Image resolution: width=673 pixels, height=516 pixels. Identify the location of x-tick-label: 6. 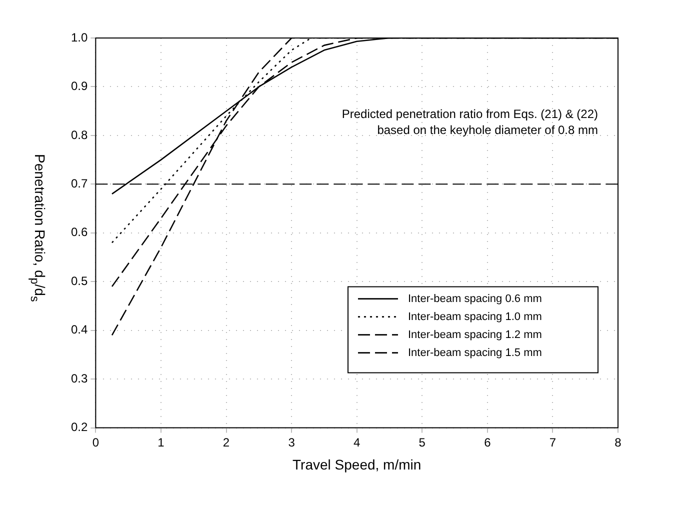
(488, 442).